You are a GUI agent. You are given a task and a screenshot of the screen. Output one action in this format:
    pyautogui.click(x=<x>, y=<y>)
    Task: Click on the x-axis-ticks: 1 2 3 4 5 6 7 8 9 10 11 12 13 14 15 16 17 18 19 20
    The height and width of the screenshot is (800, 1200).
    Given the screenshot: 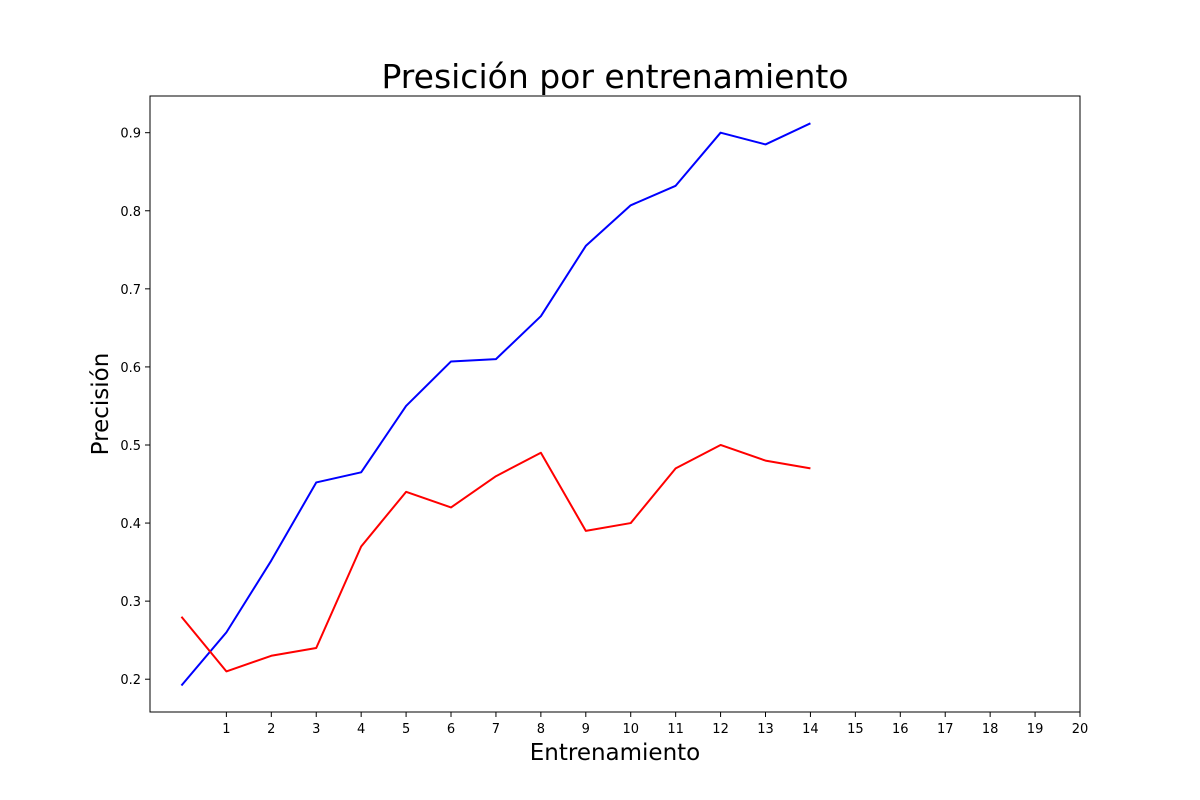 What is the action you would take?
    pyautogui.click(x=655, y=724)
    